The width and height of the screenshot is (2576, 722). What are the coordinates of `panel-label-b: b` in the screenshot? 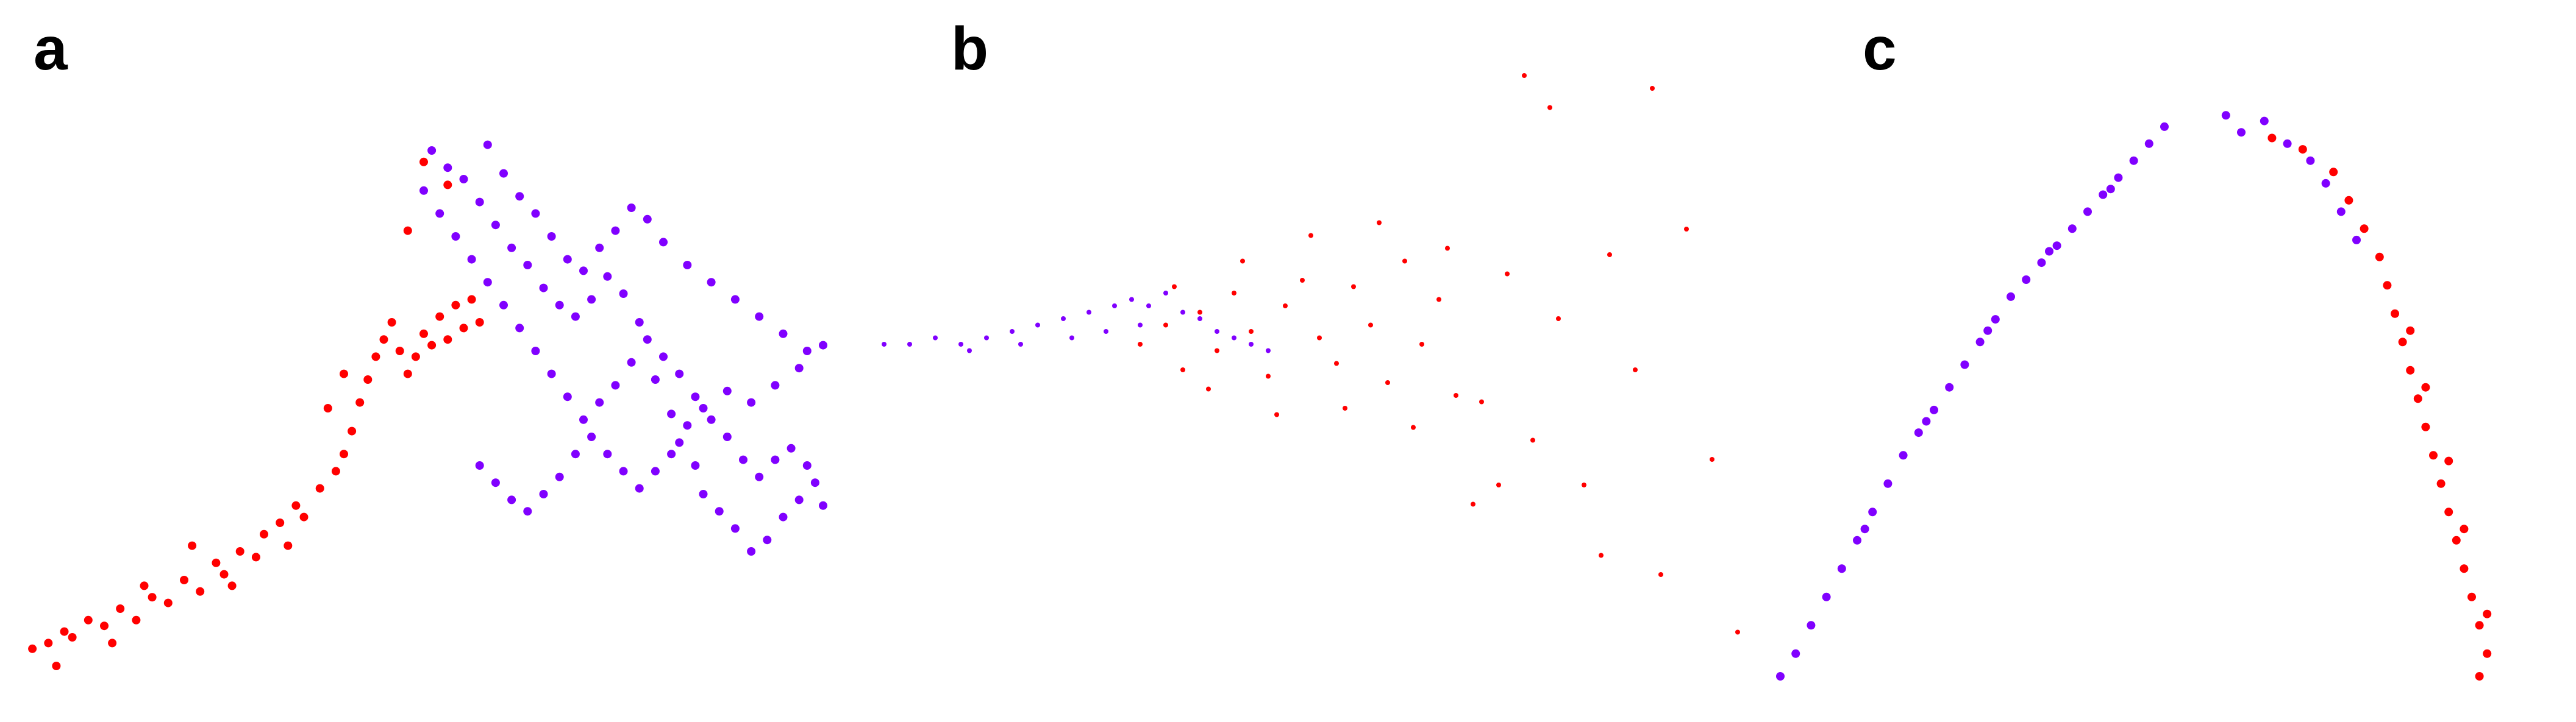 It's located at (970, 49).